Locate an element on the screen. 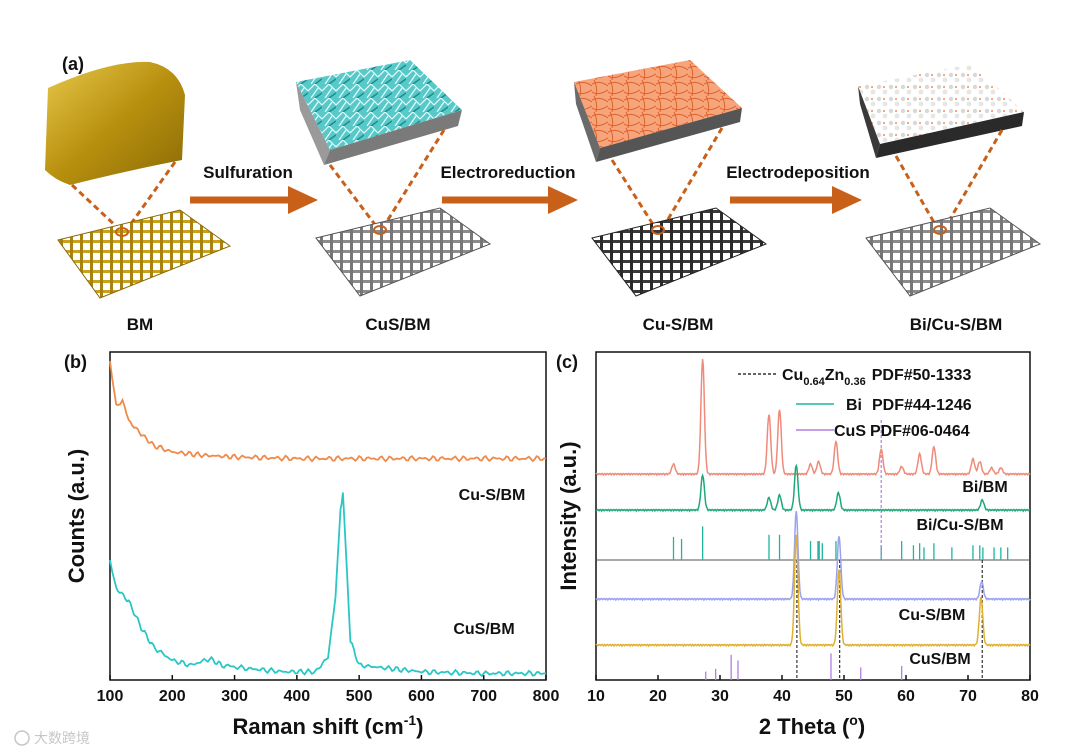 The width and height of the screenshot is (1080, 753). series-label-bi-cu-s: Bi/Cu-S/BM is located at coordinates (959, 525).